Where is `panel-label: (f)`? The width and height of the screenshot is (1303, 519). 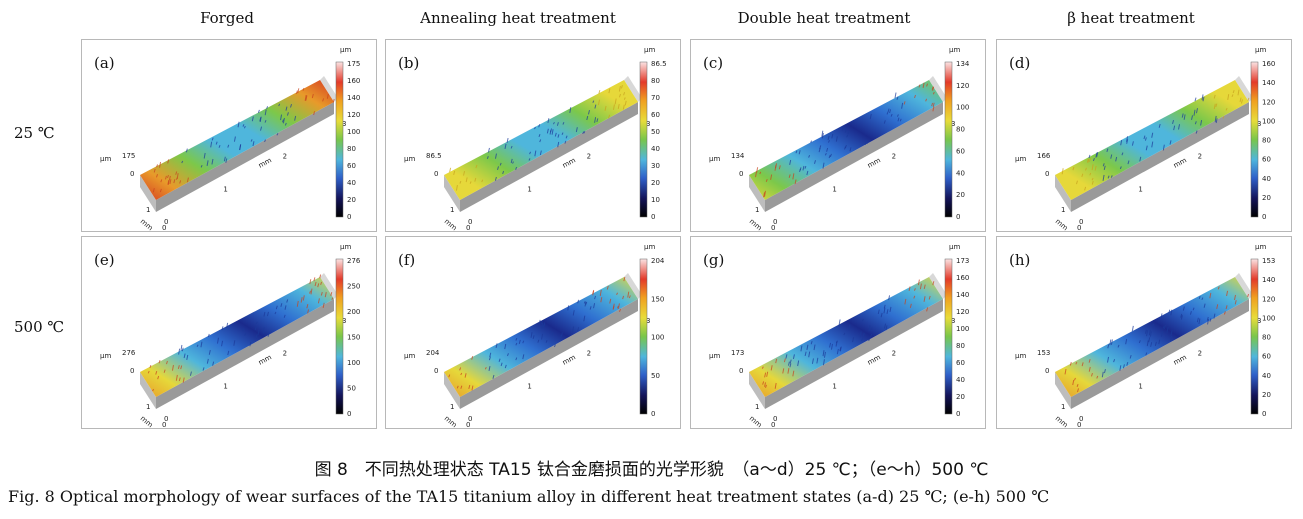
panel-label: (f) is located at coordinates (407, 260).